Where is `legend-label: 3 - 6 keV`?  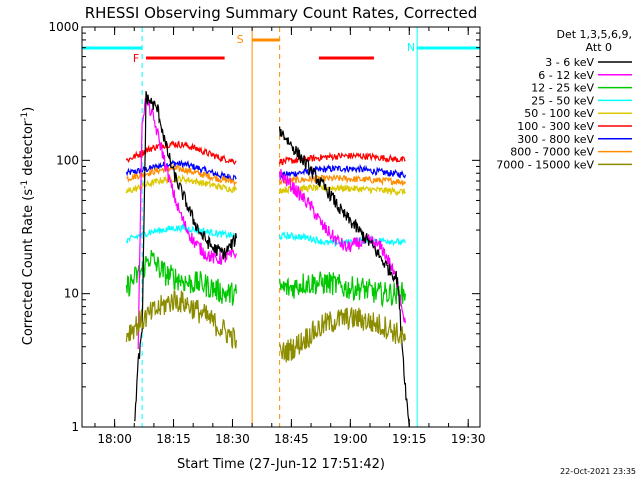
legend-label: 3 - 6 keV is located at coordinates (569, 62).